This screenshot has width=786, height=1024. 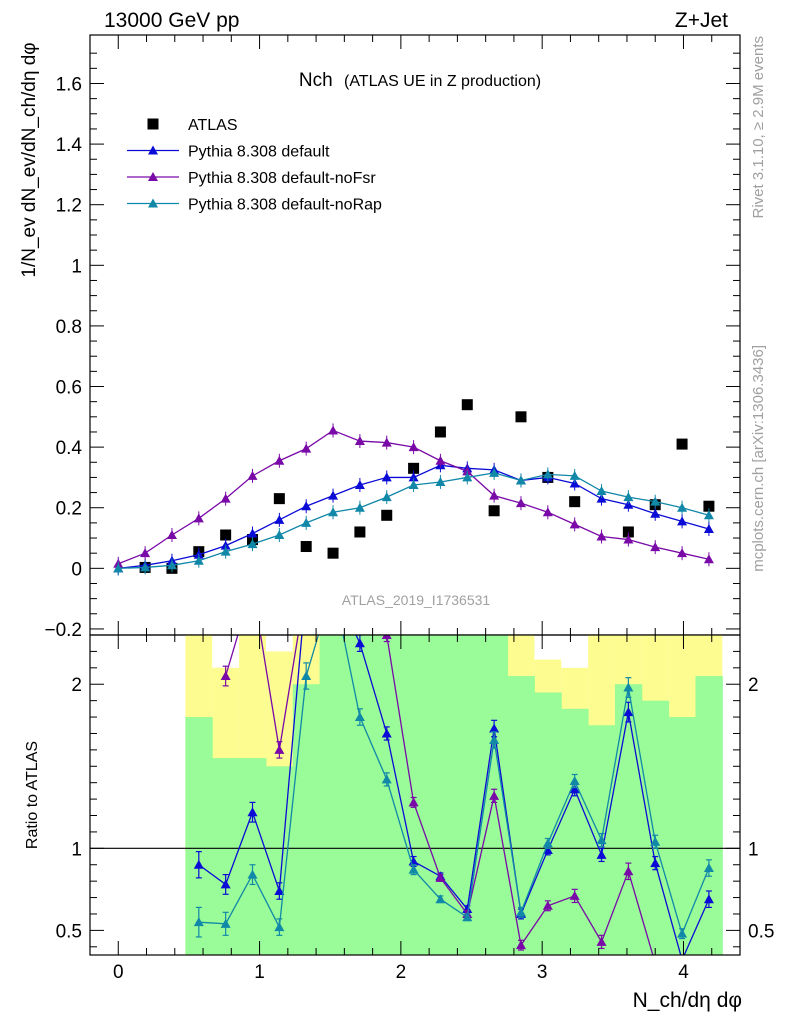 What do you see at coordinates (753, 685) in the screenshot?
I see `ratio-y-tick-label-right: 2` at bounding box center [753, 685].